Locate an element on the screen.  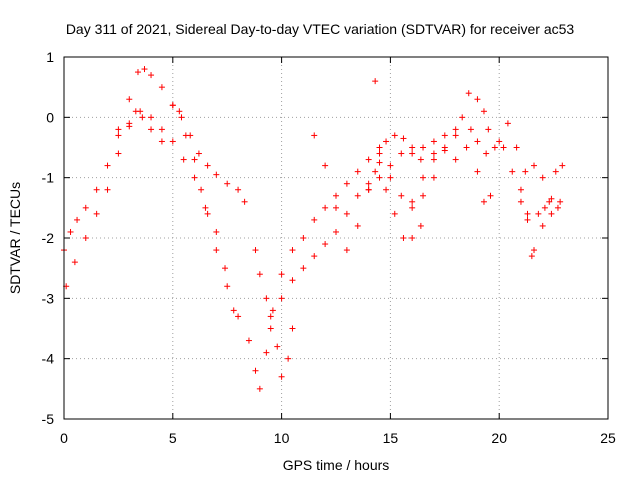
y-tick-label: -4 is located at coordinates (48, 359).